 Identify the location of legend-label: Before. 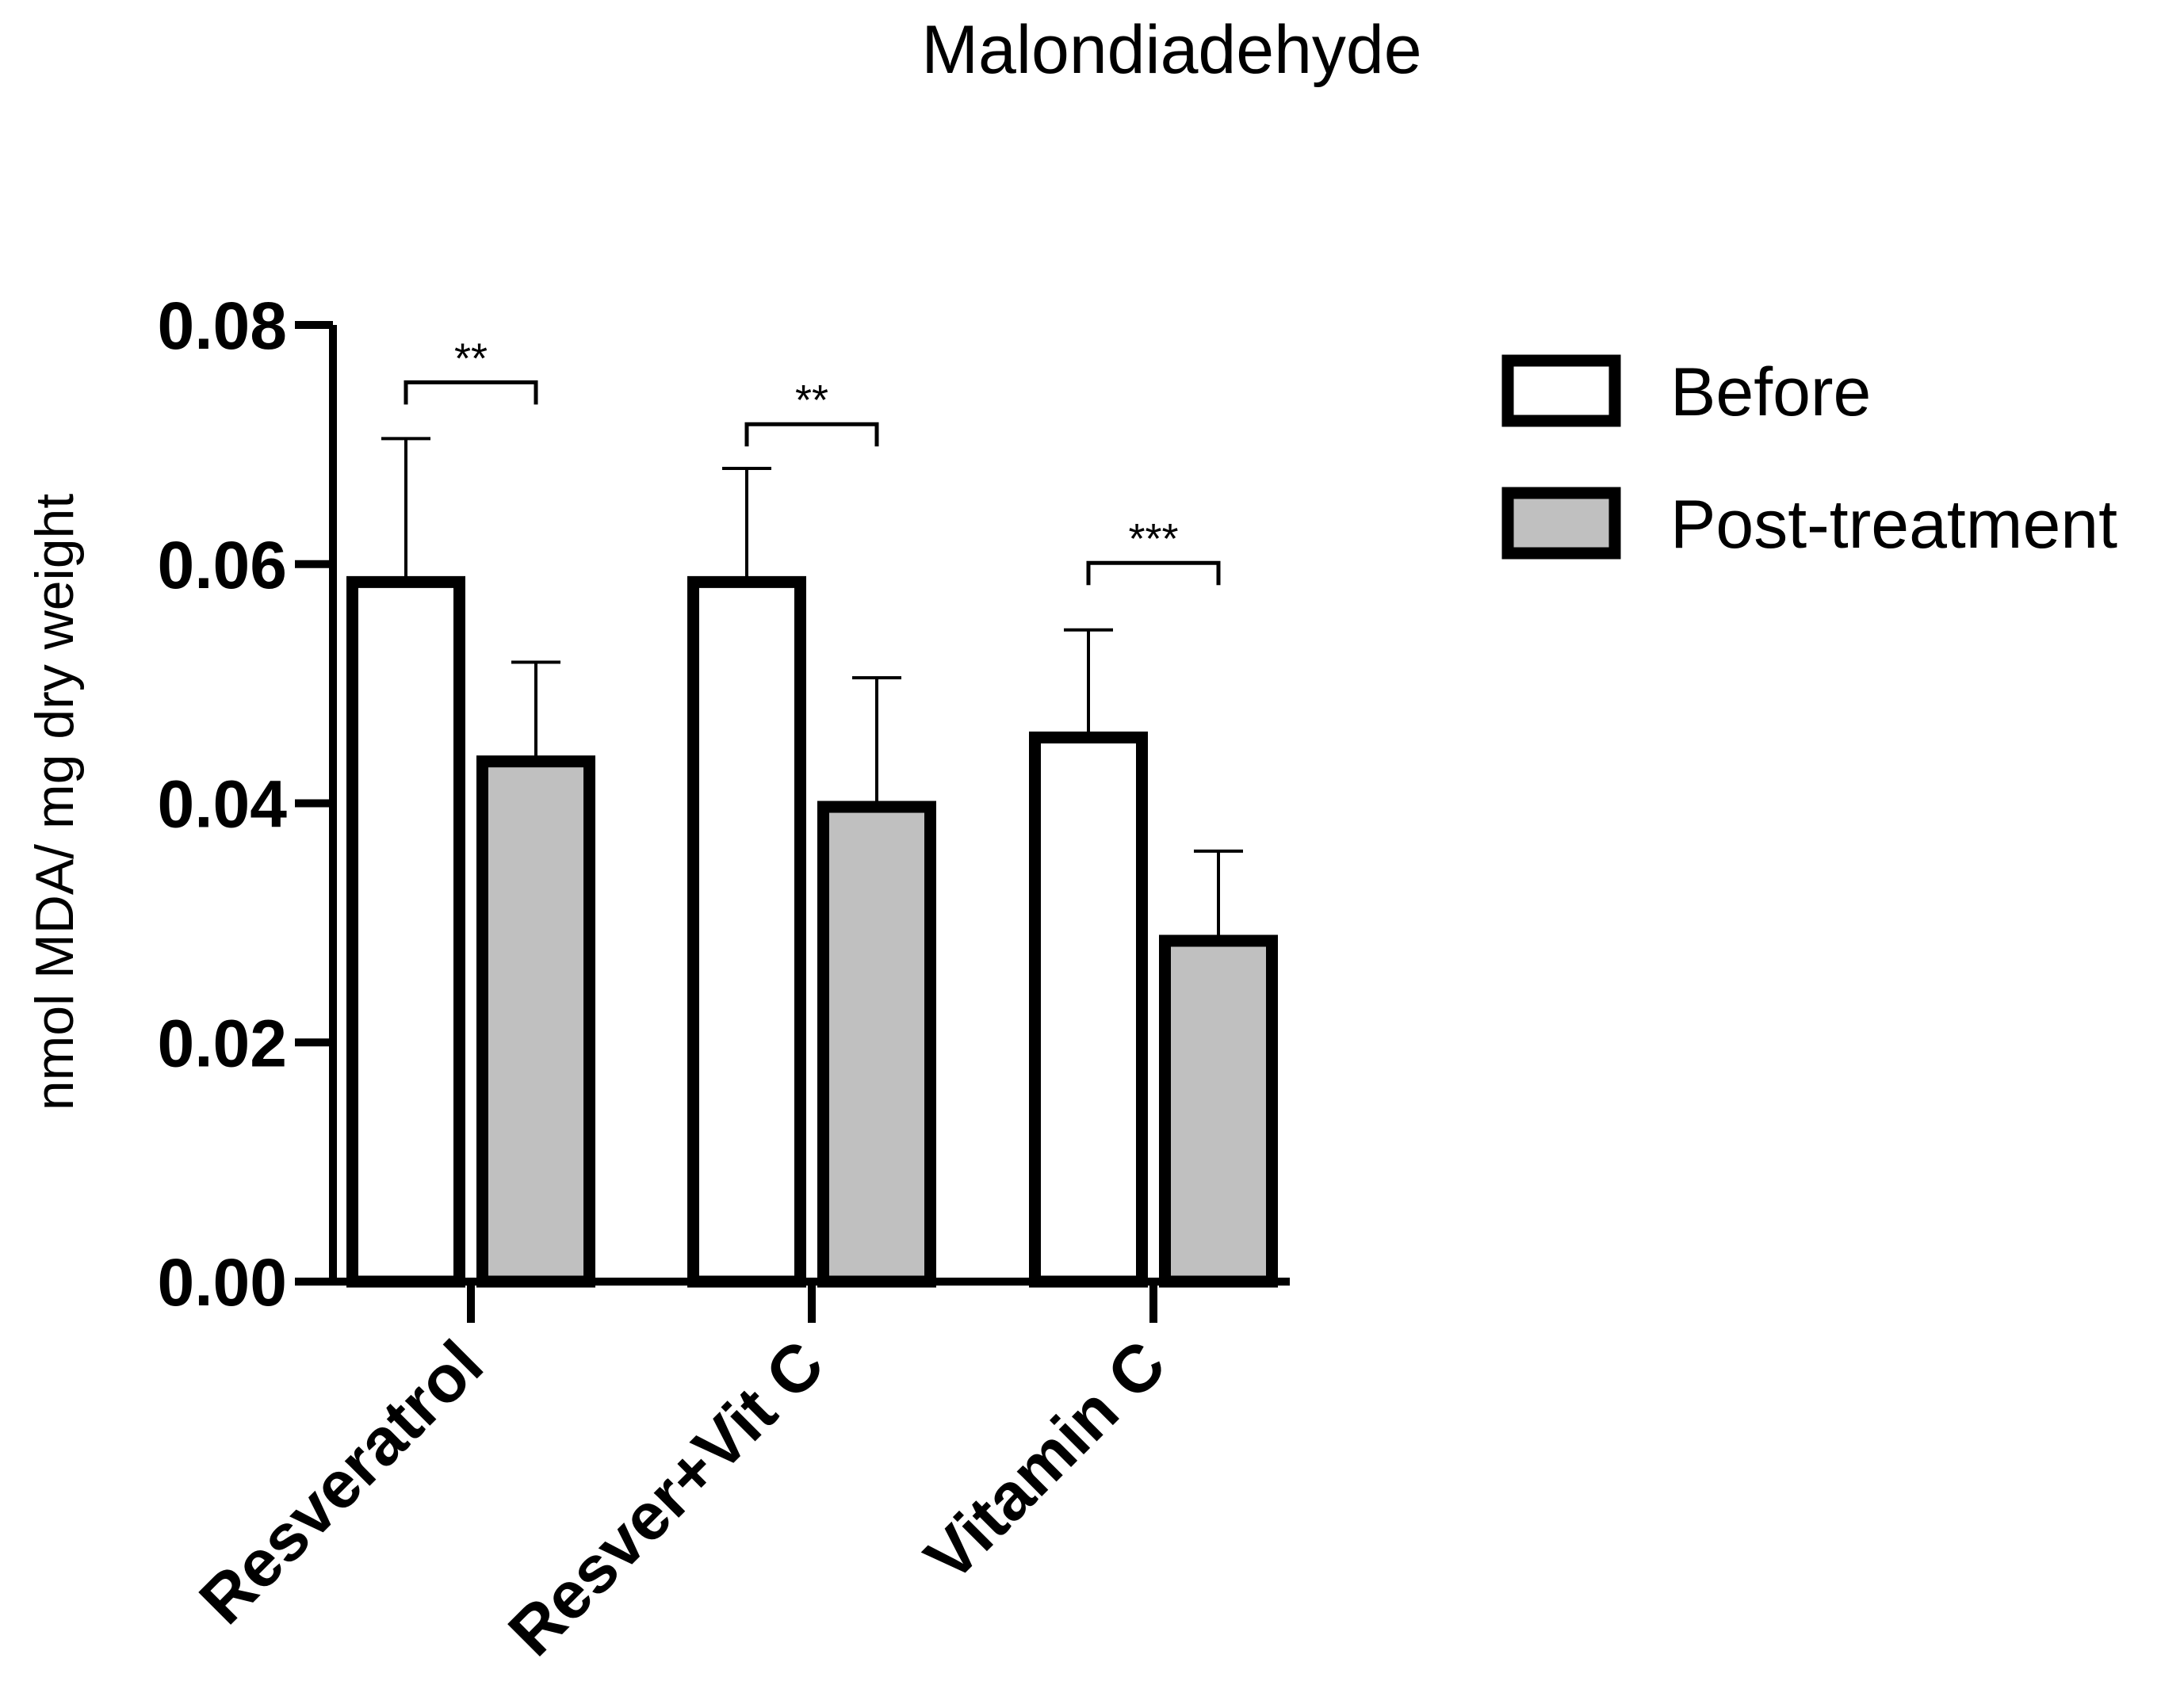
(1770, 392).